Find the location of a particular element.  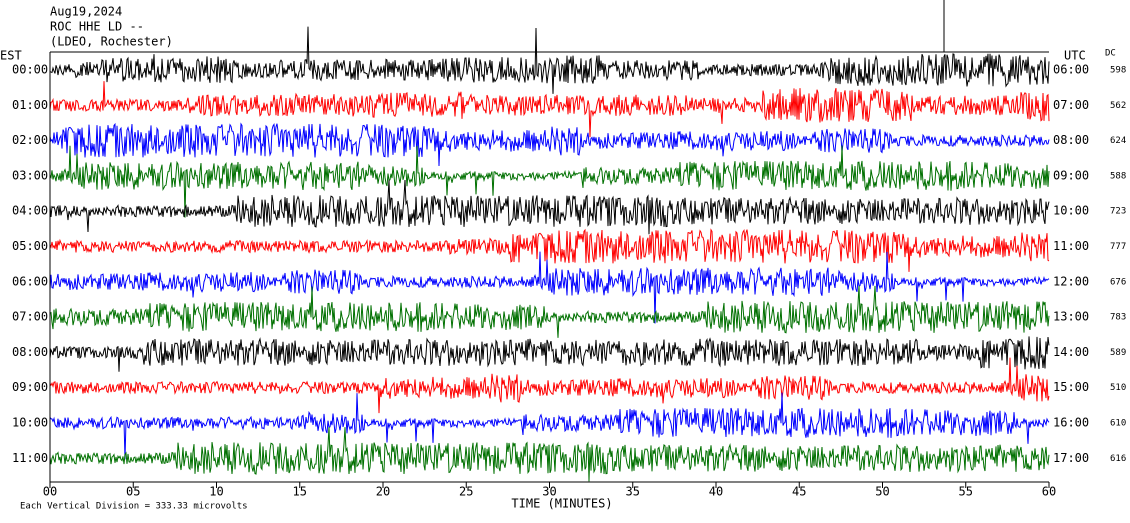

est-label: 02:00 is located at coordinates (30, 140).